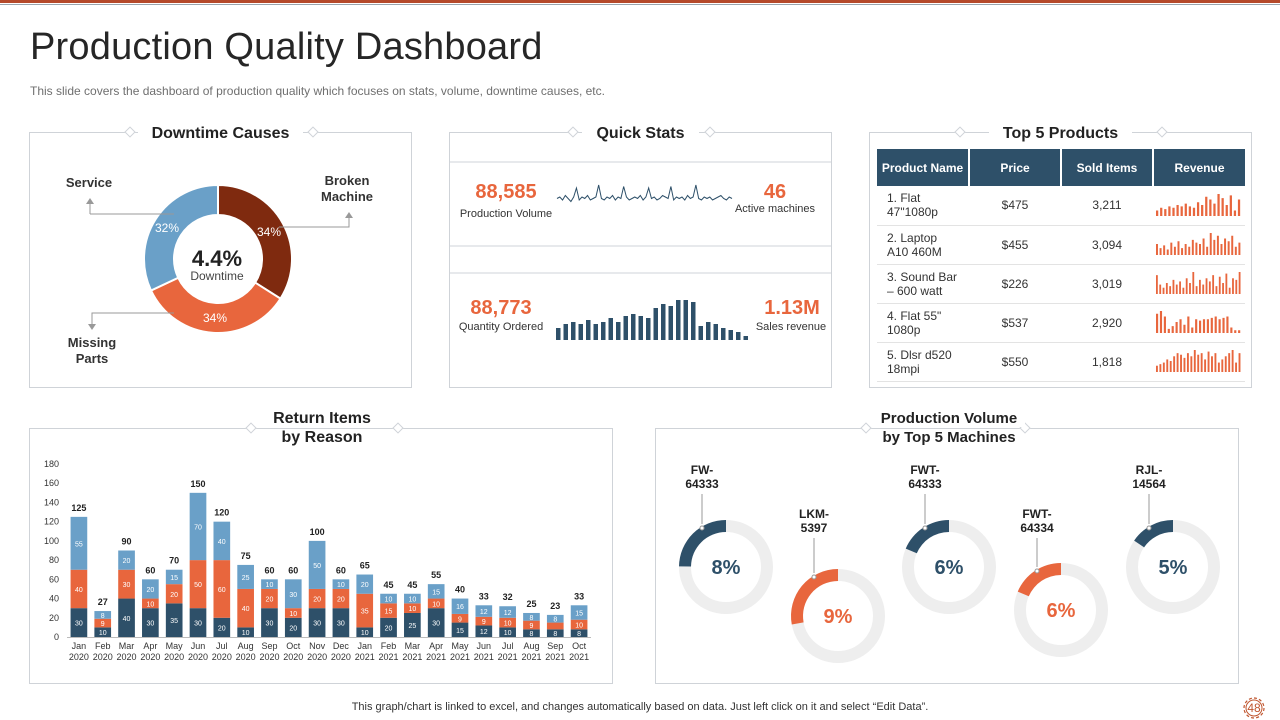 The image size is (1280, 720). What do you see at coordinates (1015, 206) in the screenshot?
I see `price-cell: $475` at bounding box center [1015, 206].